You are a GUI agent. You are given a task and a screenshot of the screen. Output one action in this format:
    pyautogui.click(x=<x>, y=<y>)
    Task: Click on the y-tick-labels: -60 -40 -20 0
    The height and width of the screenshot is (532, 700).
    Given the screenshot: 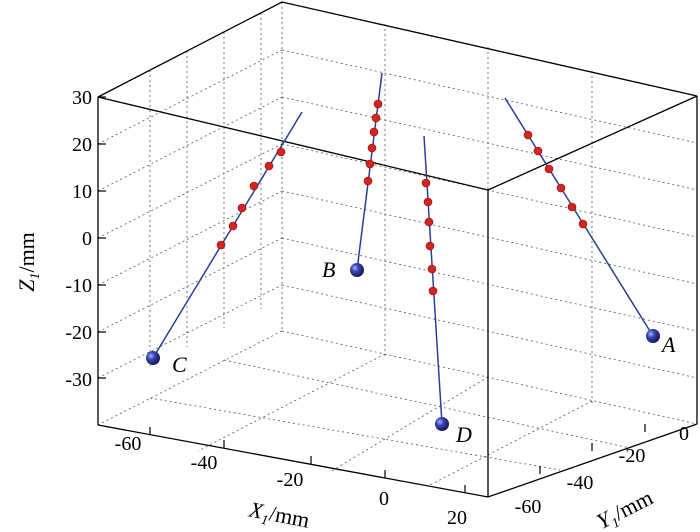 What is the action you would take?
    pyautogui.click(x=602, y=470)
    